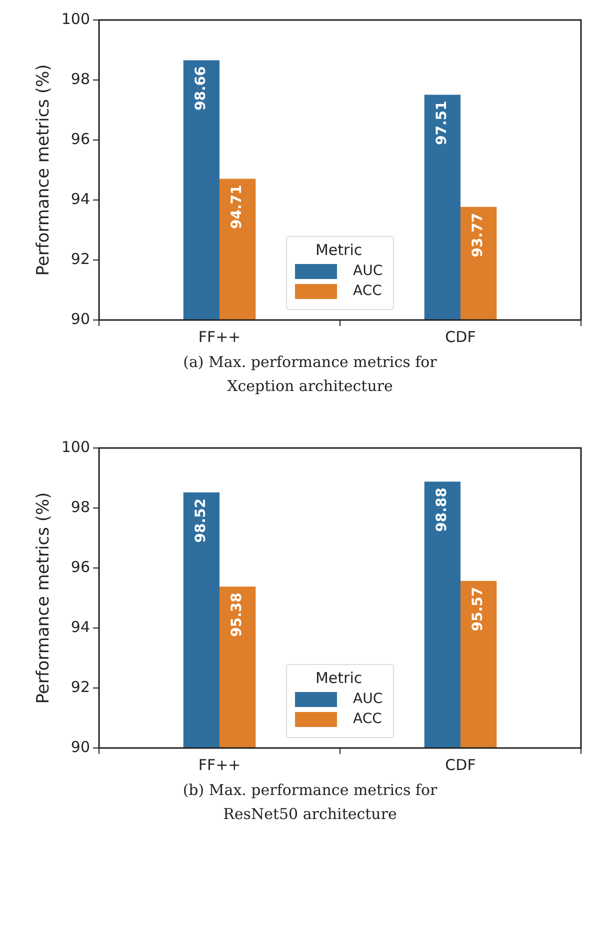 This screenshot has height=927, width=605. I want to click on data-label: 95.57, so click(478, 609).